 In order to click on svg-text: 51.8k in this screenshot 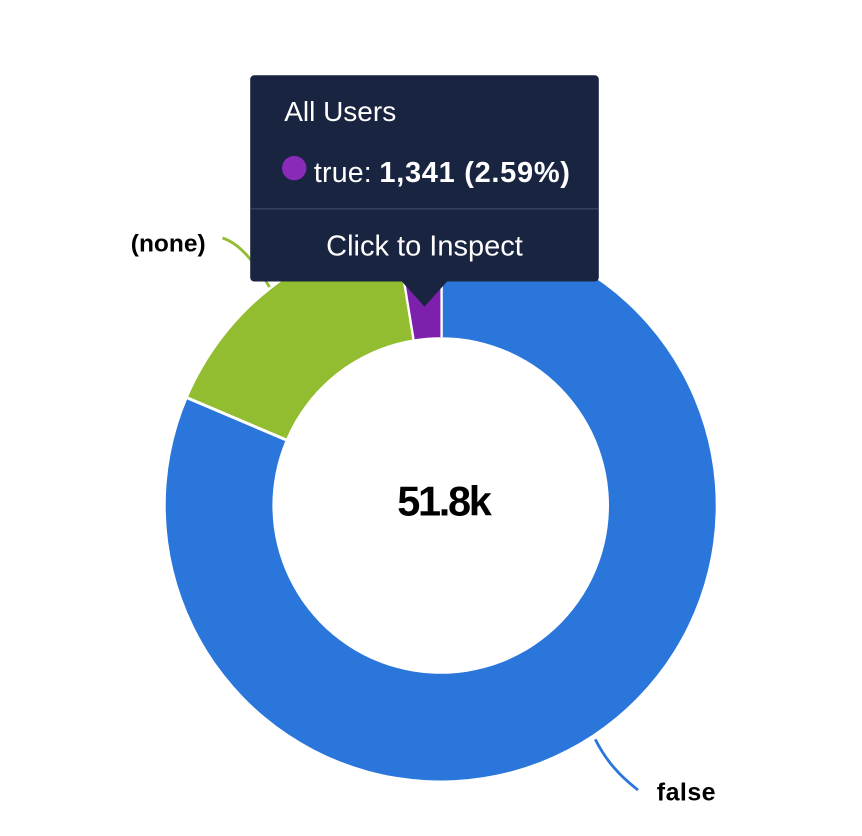, I will do `click(445, 501)`.